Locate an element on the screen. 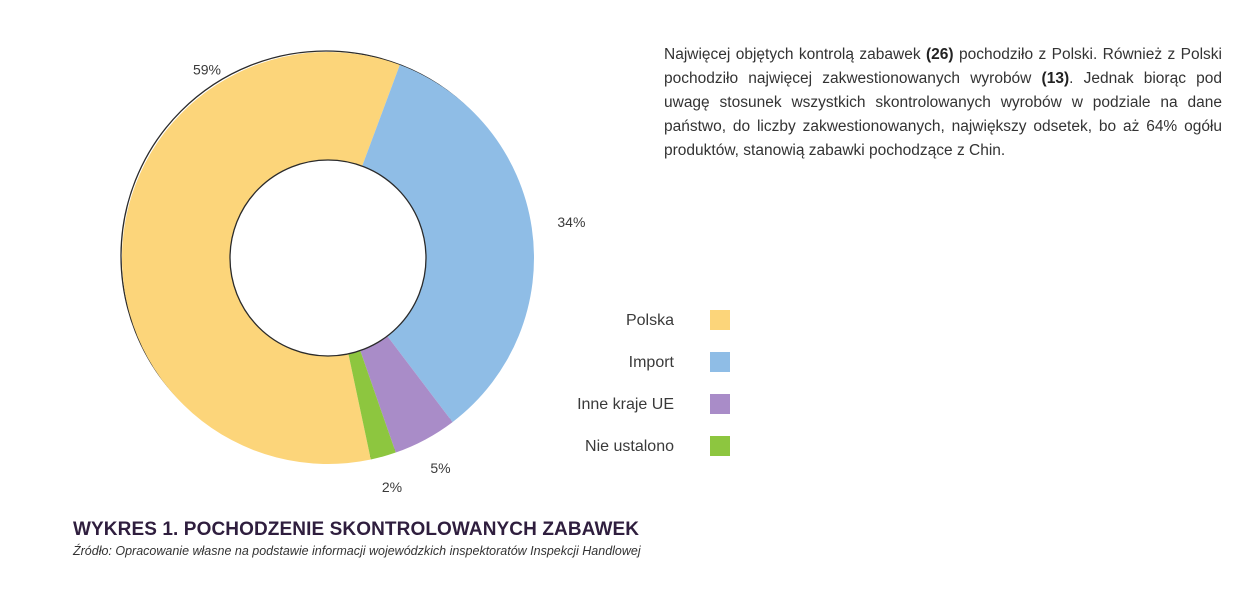 The height and width of the screenshot is (600, 1250). legend-item-inne-kraje-ue: Inne kraje UE is located at coordinates (620, 413).